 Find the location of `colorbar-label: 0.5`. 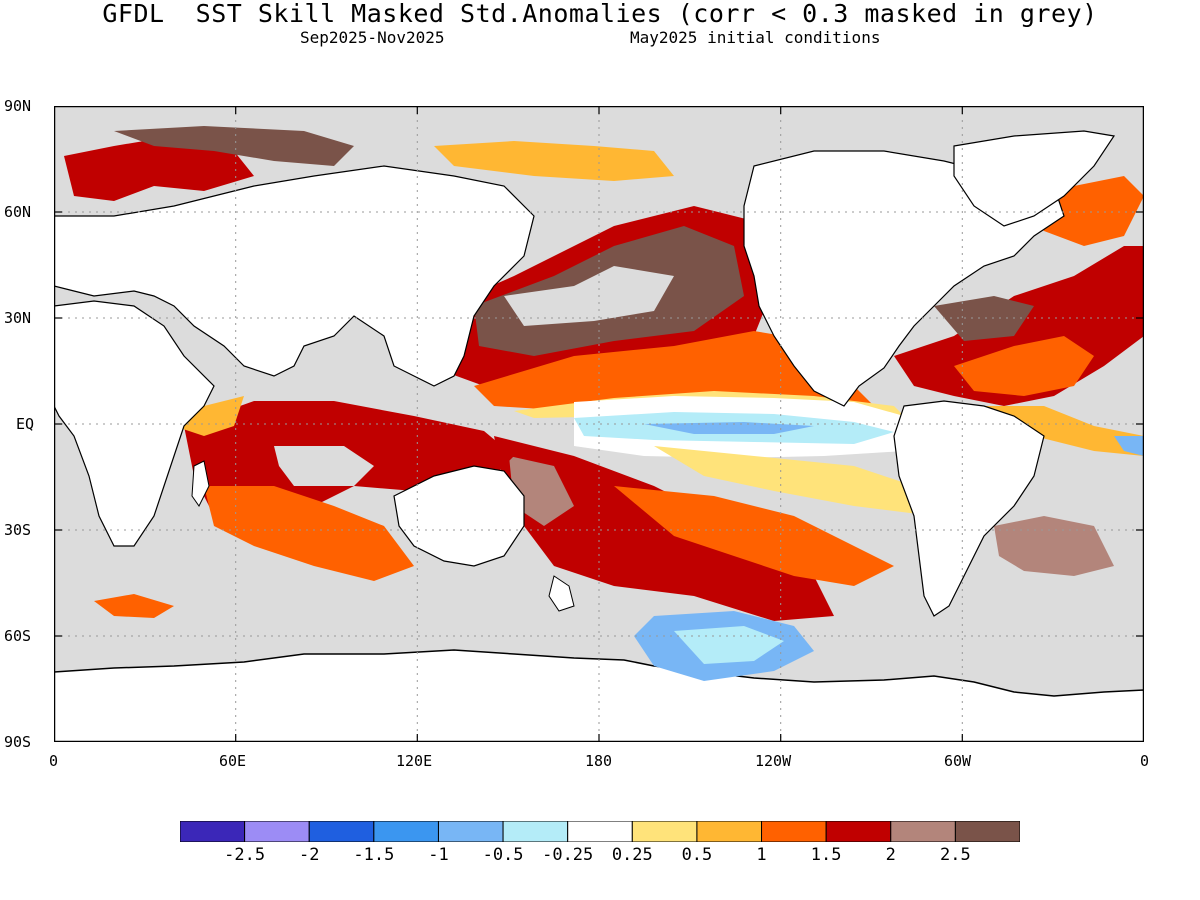

colorbar-label: 0.5 is located at coordinates (697, 855).